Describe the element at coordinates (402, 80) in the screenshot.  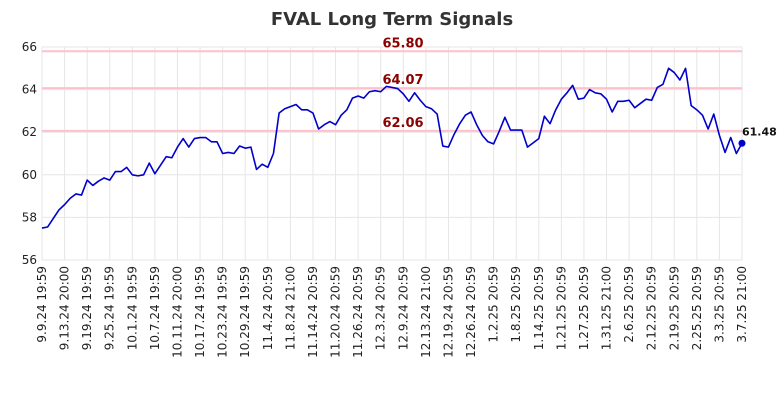
I see `signal-level-label: 64.07` at that location.